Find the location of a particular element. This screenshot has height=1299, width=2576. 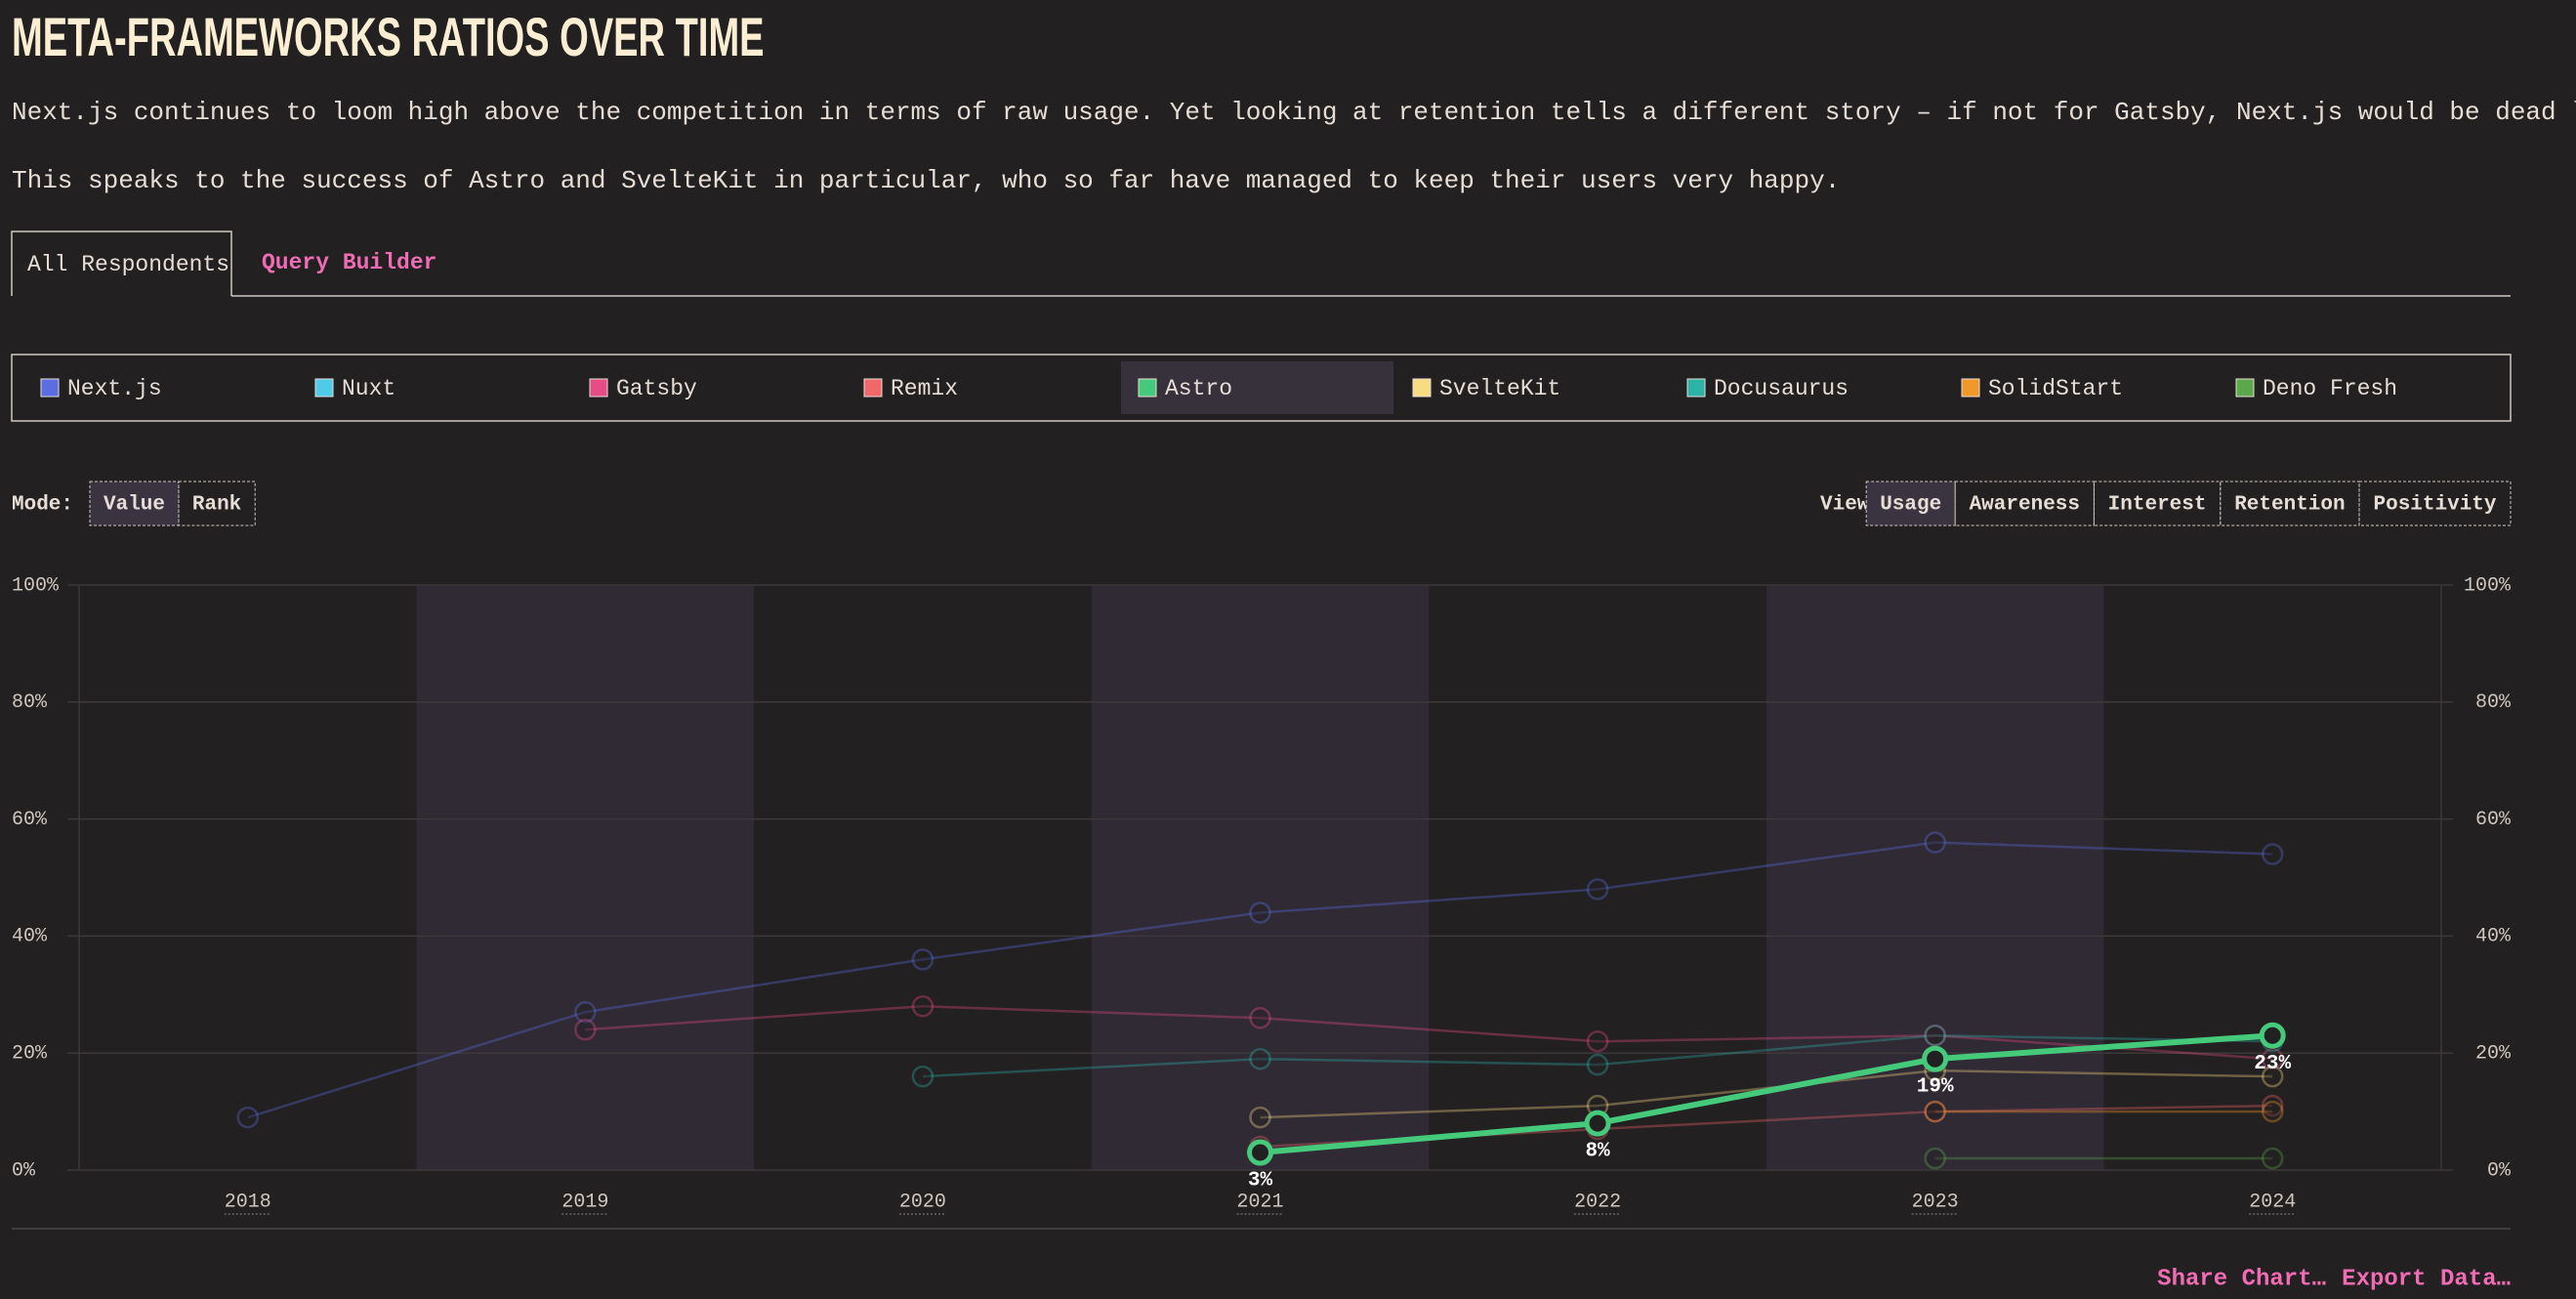

x-tick-label: 2022 is located at coordinates (1597, 1202).